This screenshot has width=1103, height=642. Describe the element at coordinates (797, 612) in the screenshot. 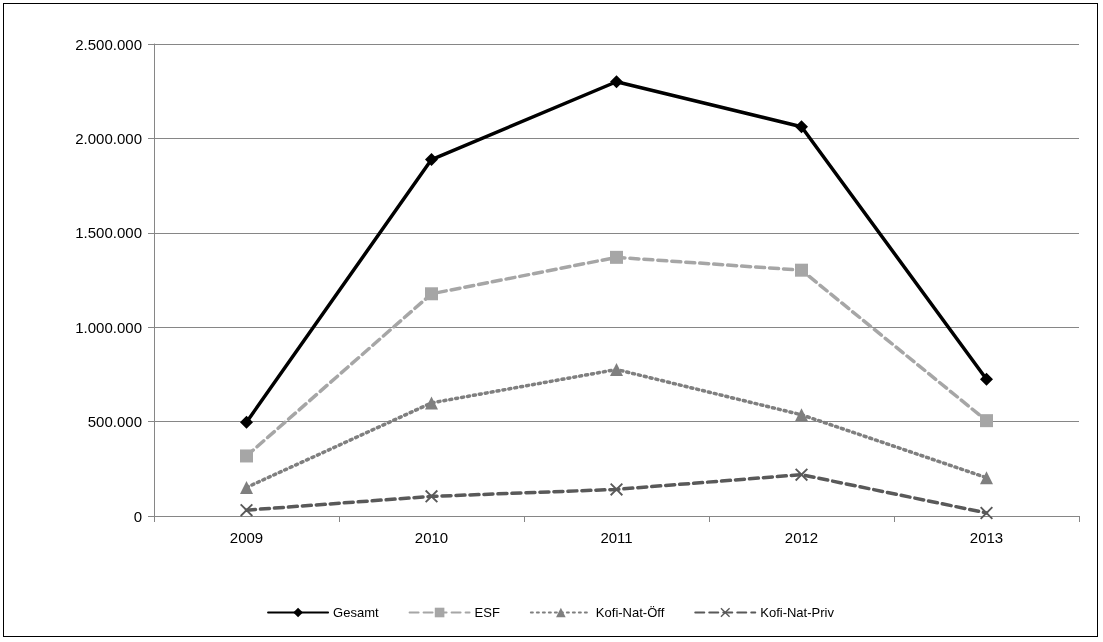

I see `legend-label: Kofi-Nat-Priv` at that location.